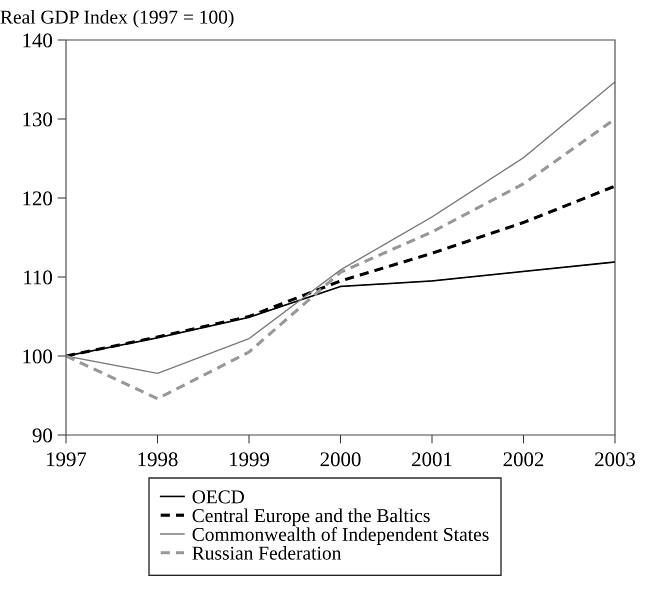 The width and height of the screenshot is (650, 598). What do you see at coordinates (37, 198) in the screenshot?
I see `y-tick-label: 120` at bounding box center [37, 198].